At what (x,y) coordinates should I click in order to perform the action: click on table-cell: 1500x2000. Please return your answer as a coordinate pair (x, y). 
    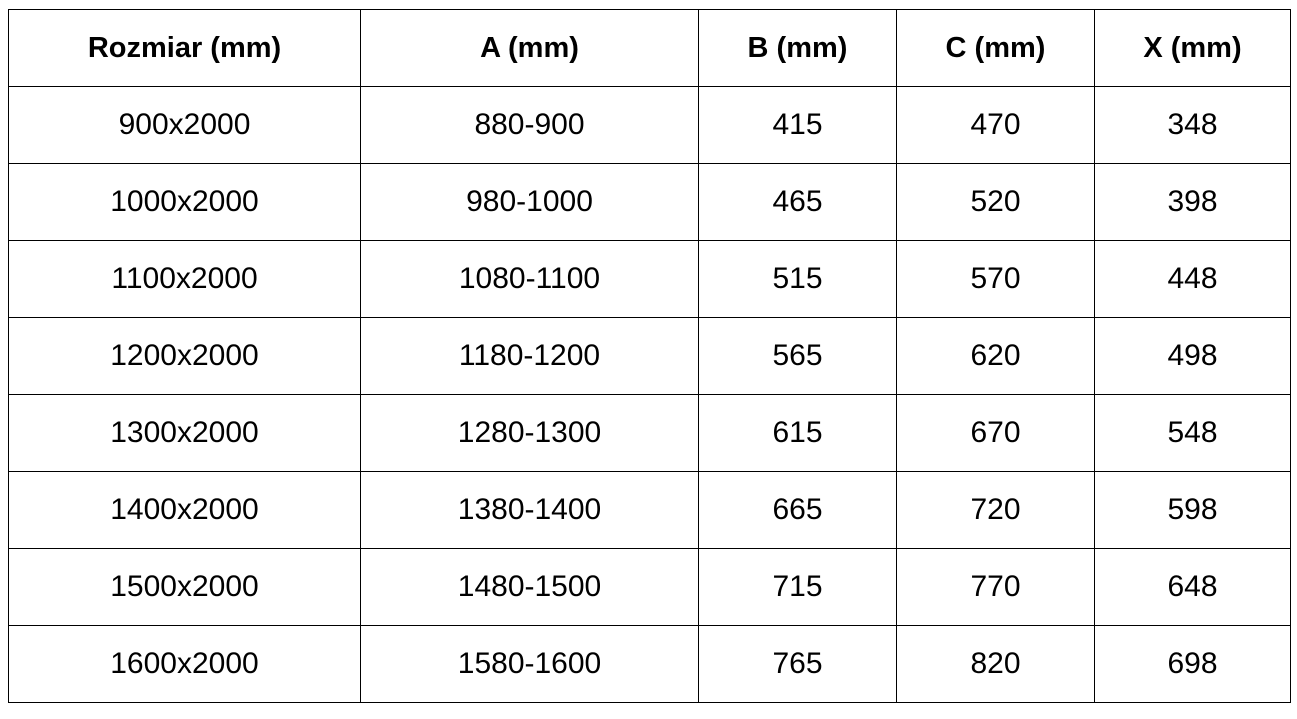
    Looking at the image, I should click on (184, 587).